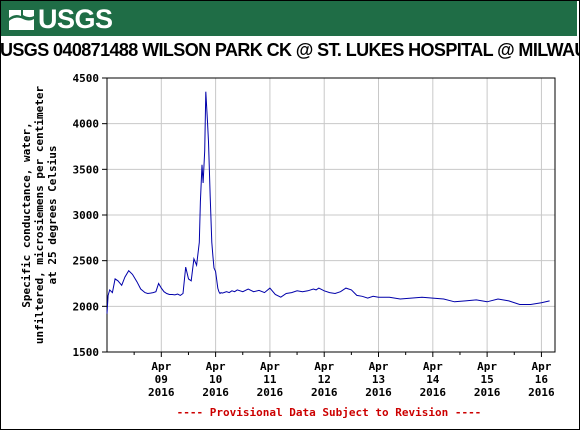 The image size is (580, 430). Describe the element at coordinates (86, 78) in the screenshot. I see `y-tick-label: 4500` at that location.